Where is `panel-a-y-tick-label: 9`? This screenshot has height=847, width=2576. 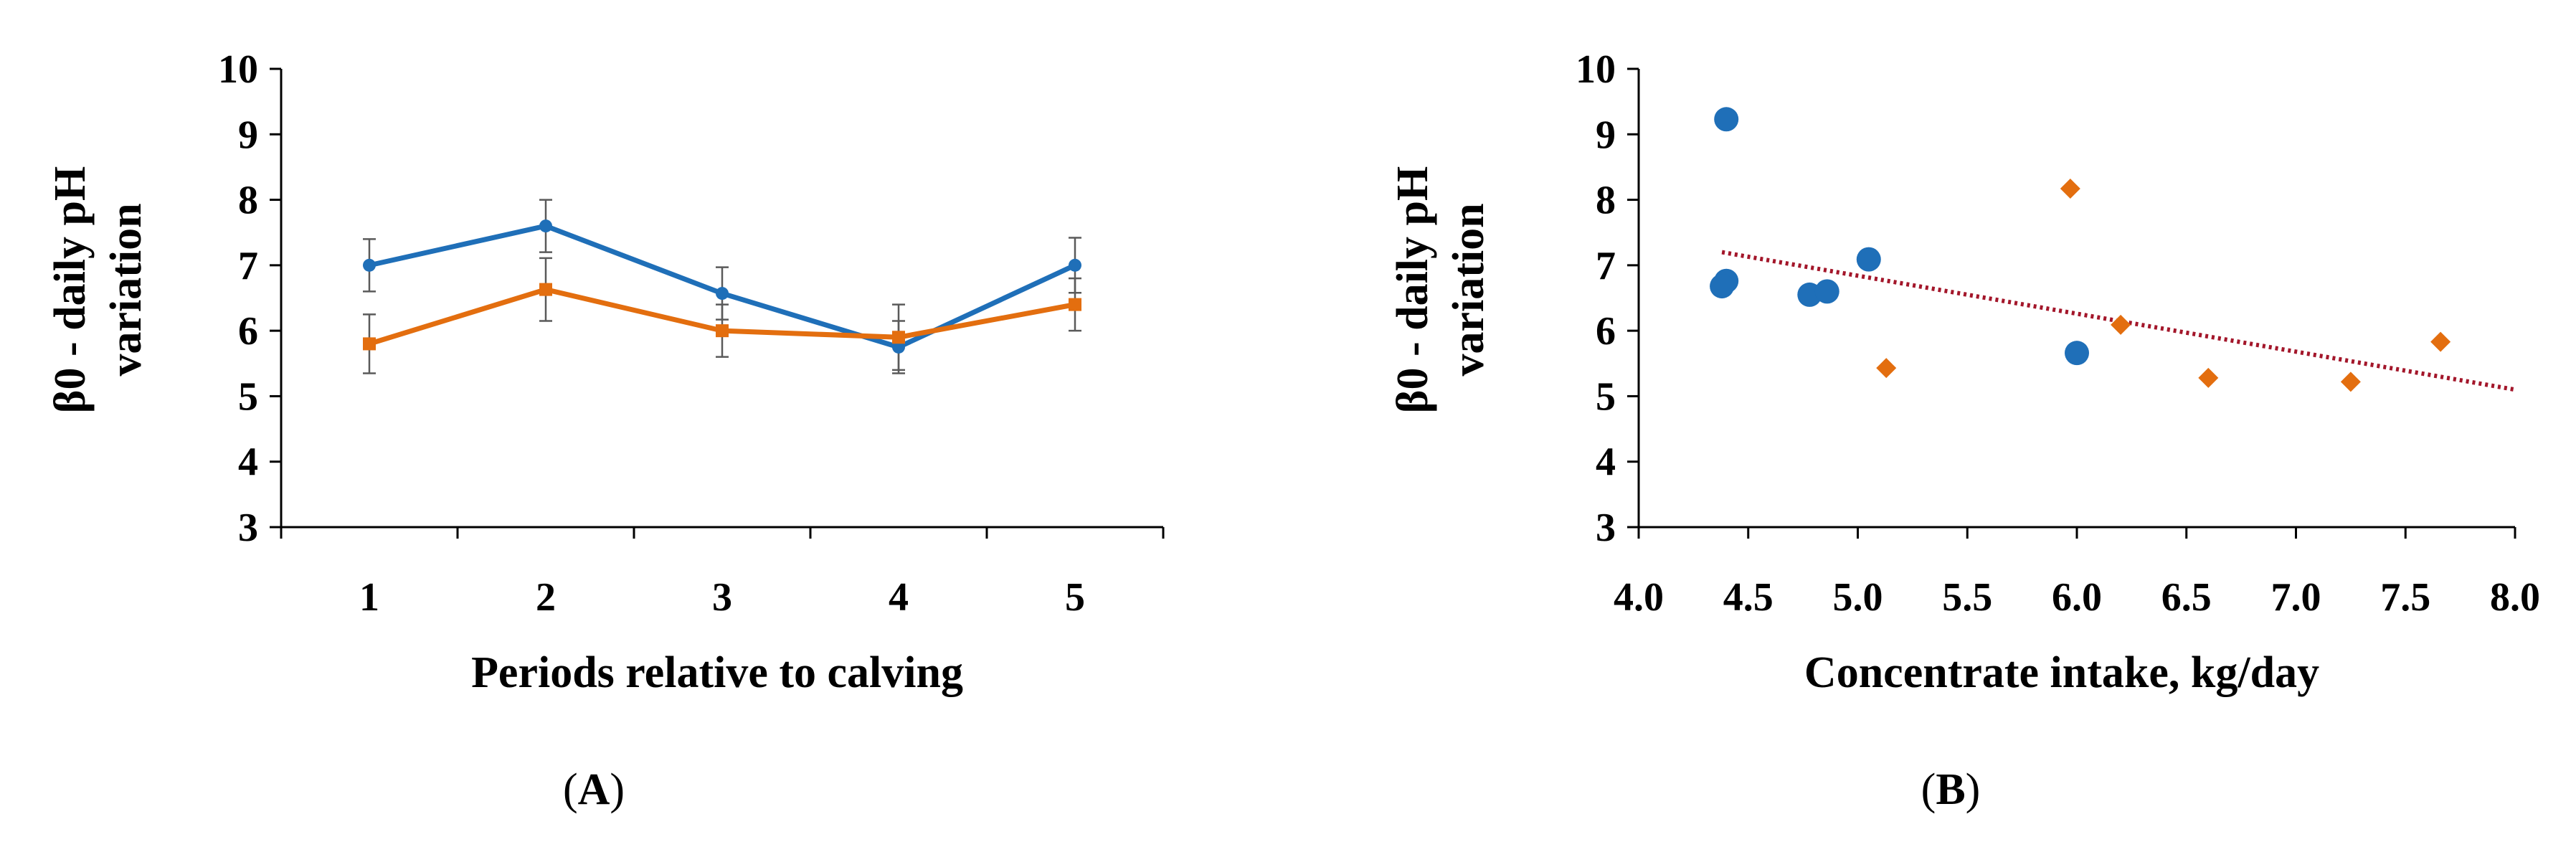
panel-a-y-tick-label: 9 is located at coordinates (248, 135).